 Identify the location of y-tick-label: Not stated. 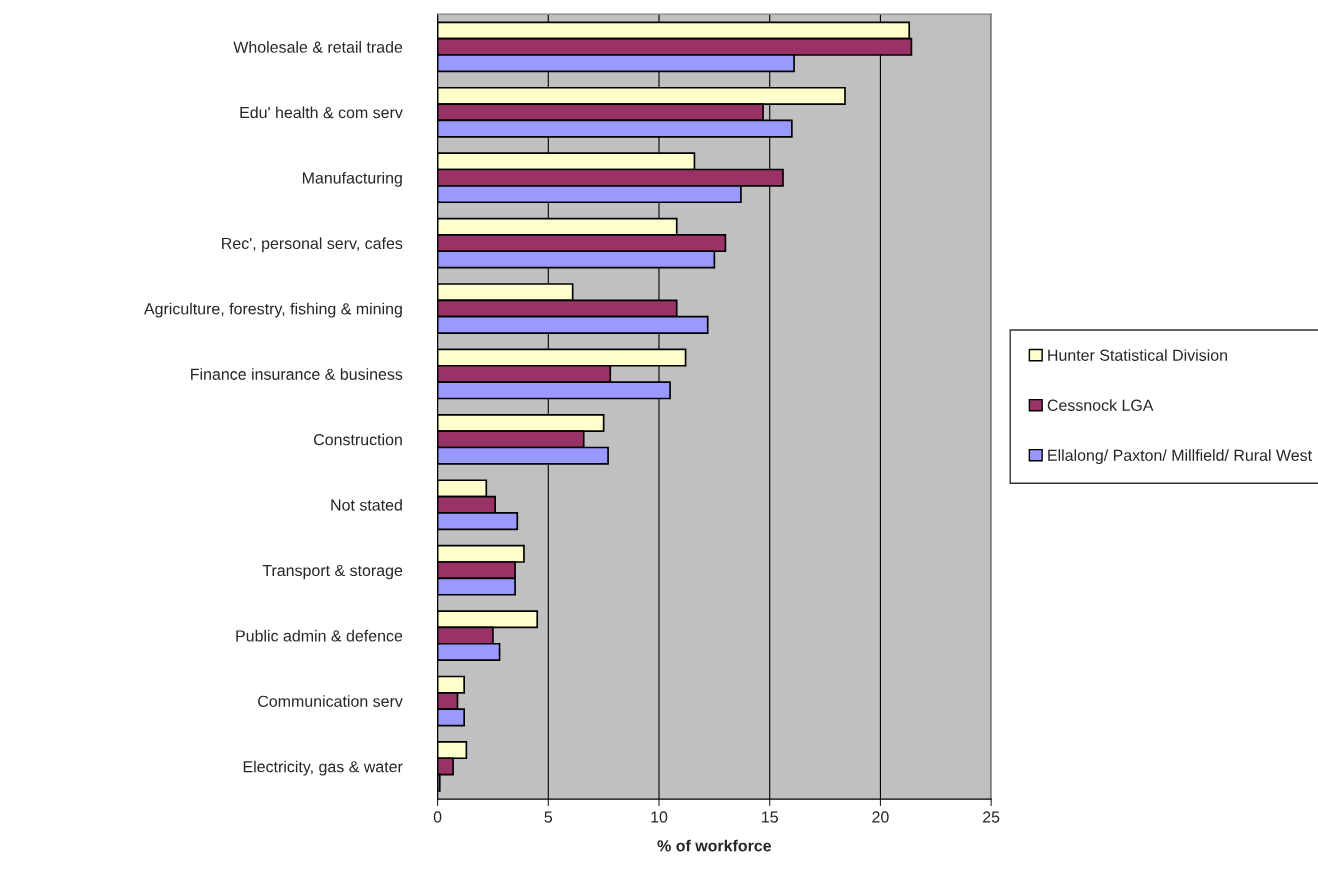
(366, 504).